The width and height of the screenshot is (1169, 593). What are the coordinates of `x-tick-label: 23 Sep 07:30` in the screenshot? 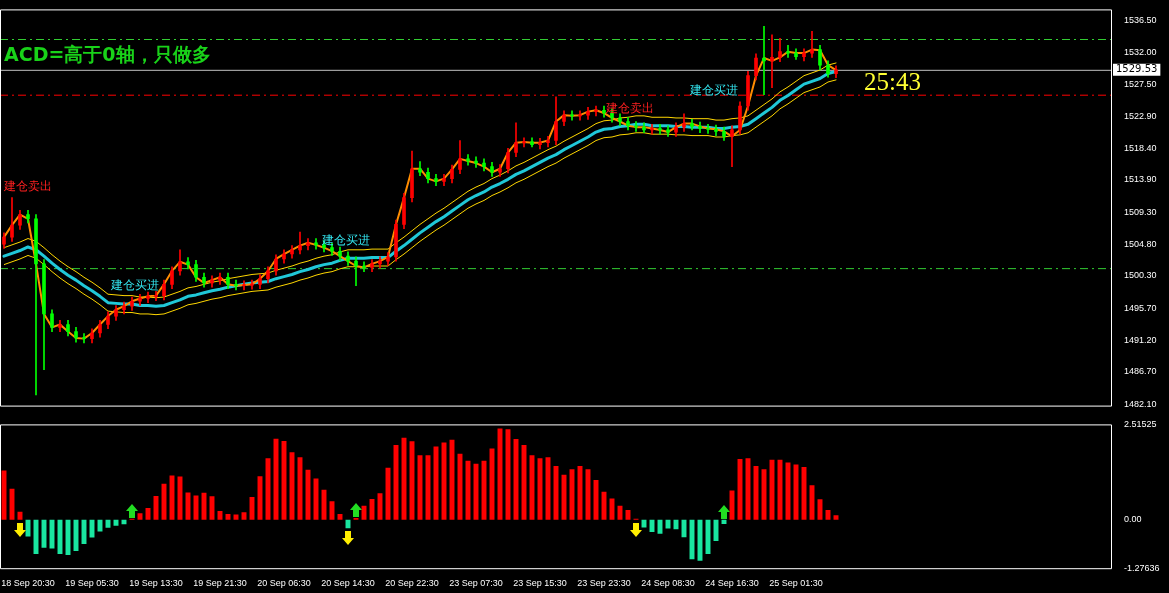 It's located at (476, 583).